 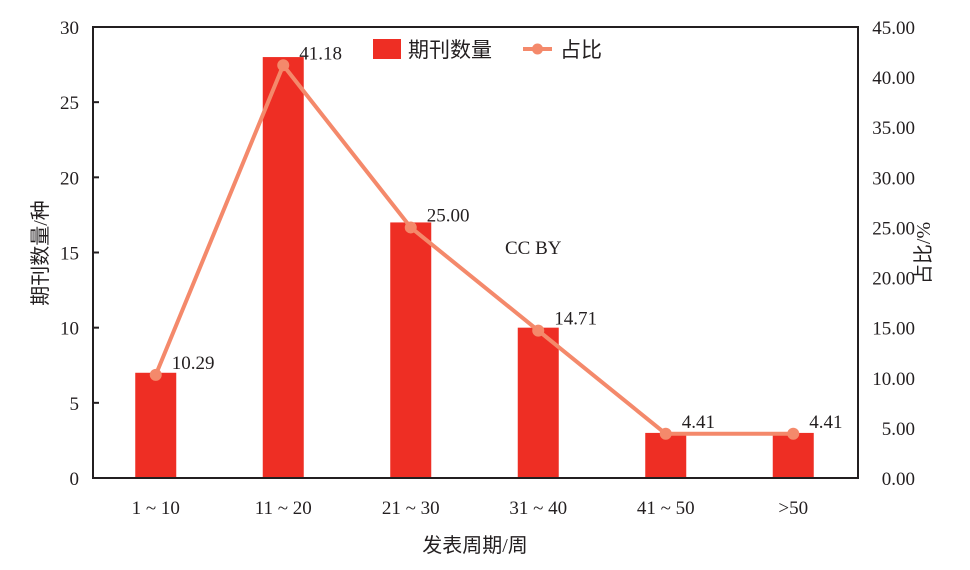 What do you see at coordinates (283, 508) in the screenshot?
I see `x-tick-label: 11 ~ 20` at bounding box center [283, 508].